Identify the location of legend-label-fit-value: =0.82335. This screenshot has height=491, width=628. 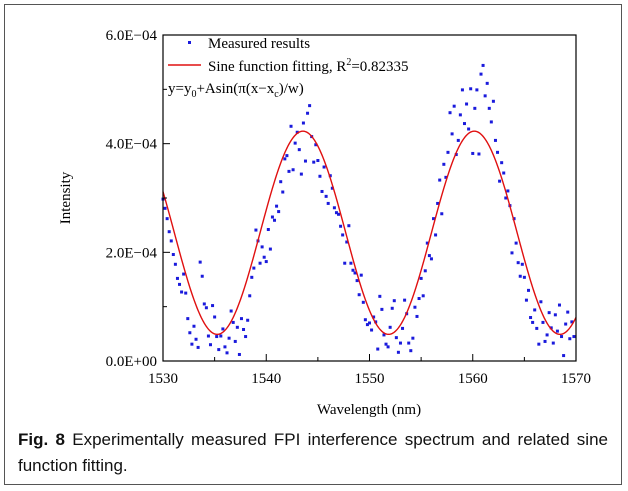
(379, 67).